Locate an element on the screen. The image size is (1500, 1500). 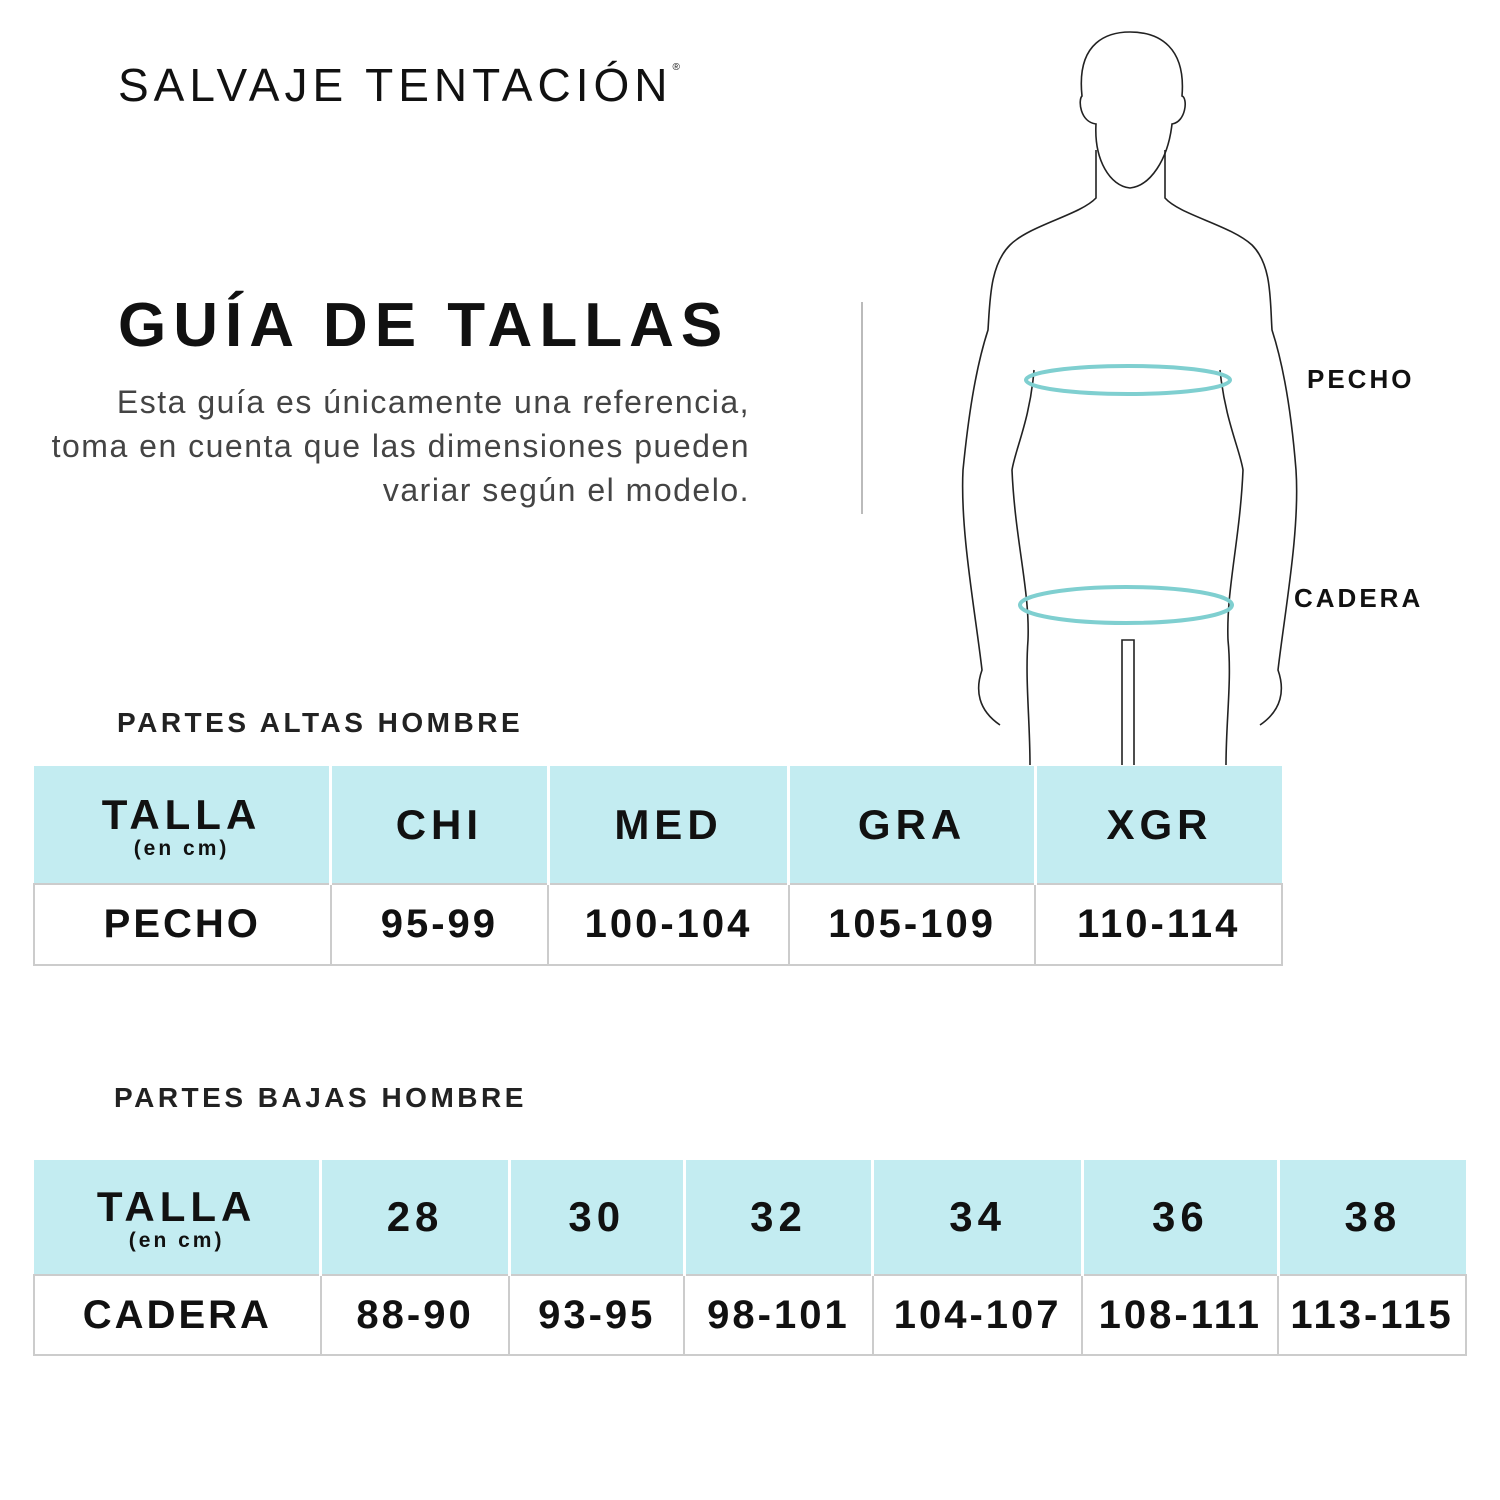
value-cell: 110-114 is located at coordinates (1158, 924).